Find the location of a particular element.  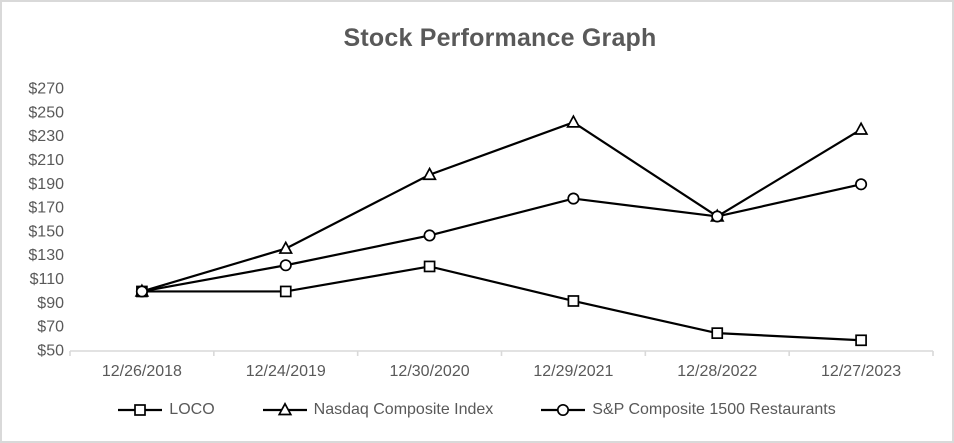

y-axis-tick-label: $250 is located at coordinates (46, 112).